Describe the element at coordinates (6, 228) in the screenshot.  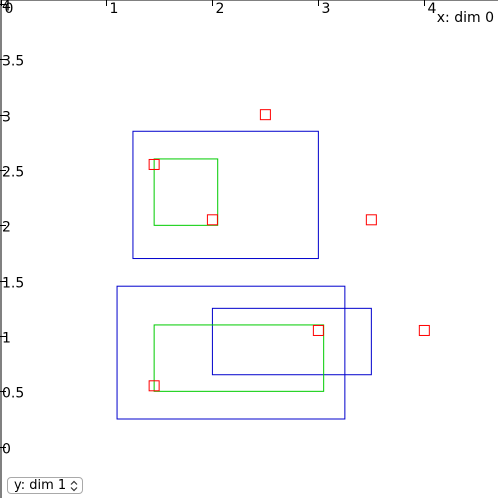
I see `y-tick-label: 2` at that location.